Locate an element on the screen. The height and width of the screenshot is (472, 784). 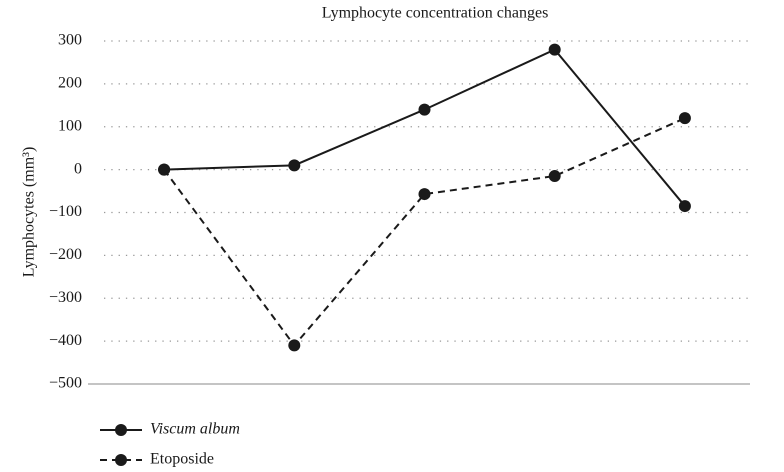
y-tick-label: −200 is located at coordinates (65, 254).